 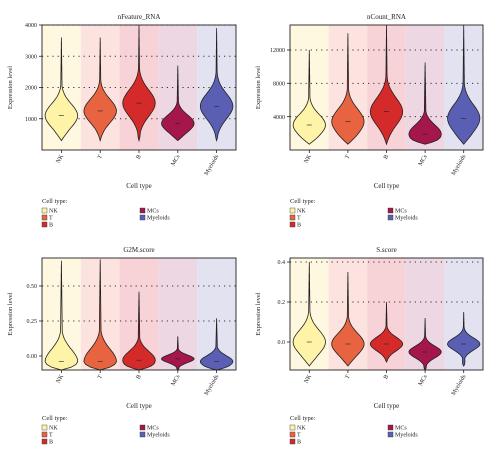 What do you see at coordinates (138, 250) in the screenshot?
I see `chart-title: G2M.score` at bounding box center [138, 250].